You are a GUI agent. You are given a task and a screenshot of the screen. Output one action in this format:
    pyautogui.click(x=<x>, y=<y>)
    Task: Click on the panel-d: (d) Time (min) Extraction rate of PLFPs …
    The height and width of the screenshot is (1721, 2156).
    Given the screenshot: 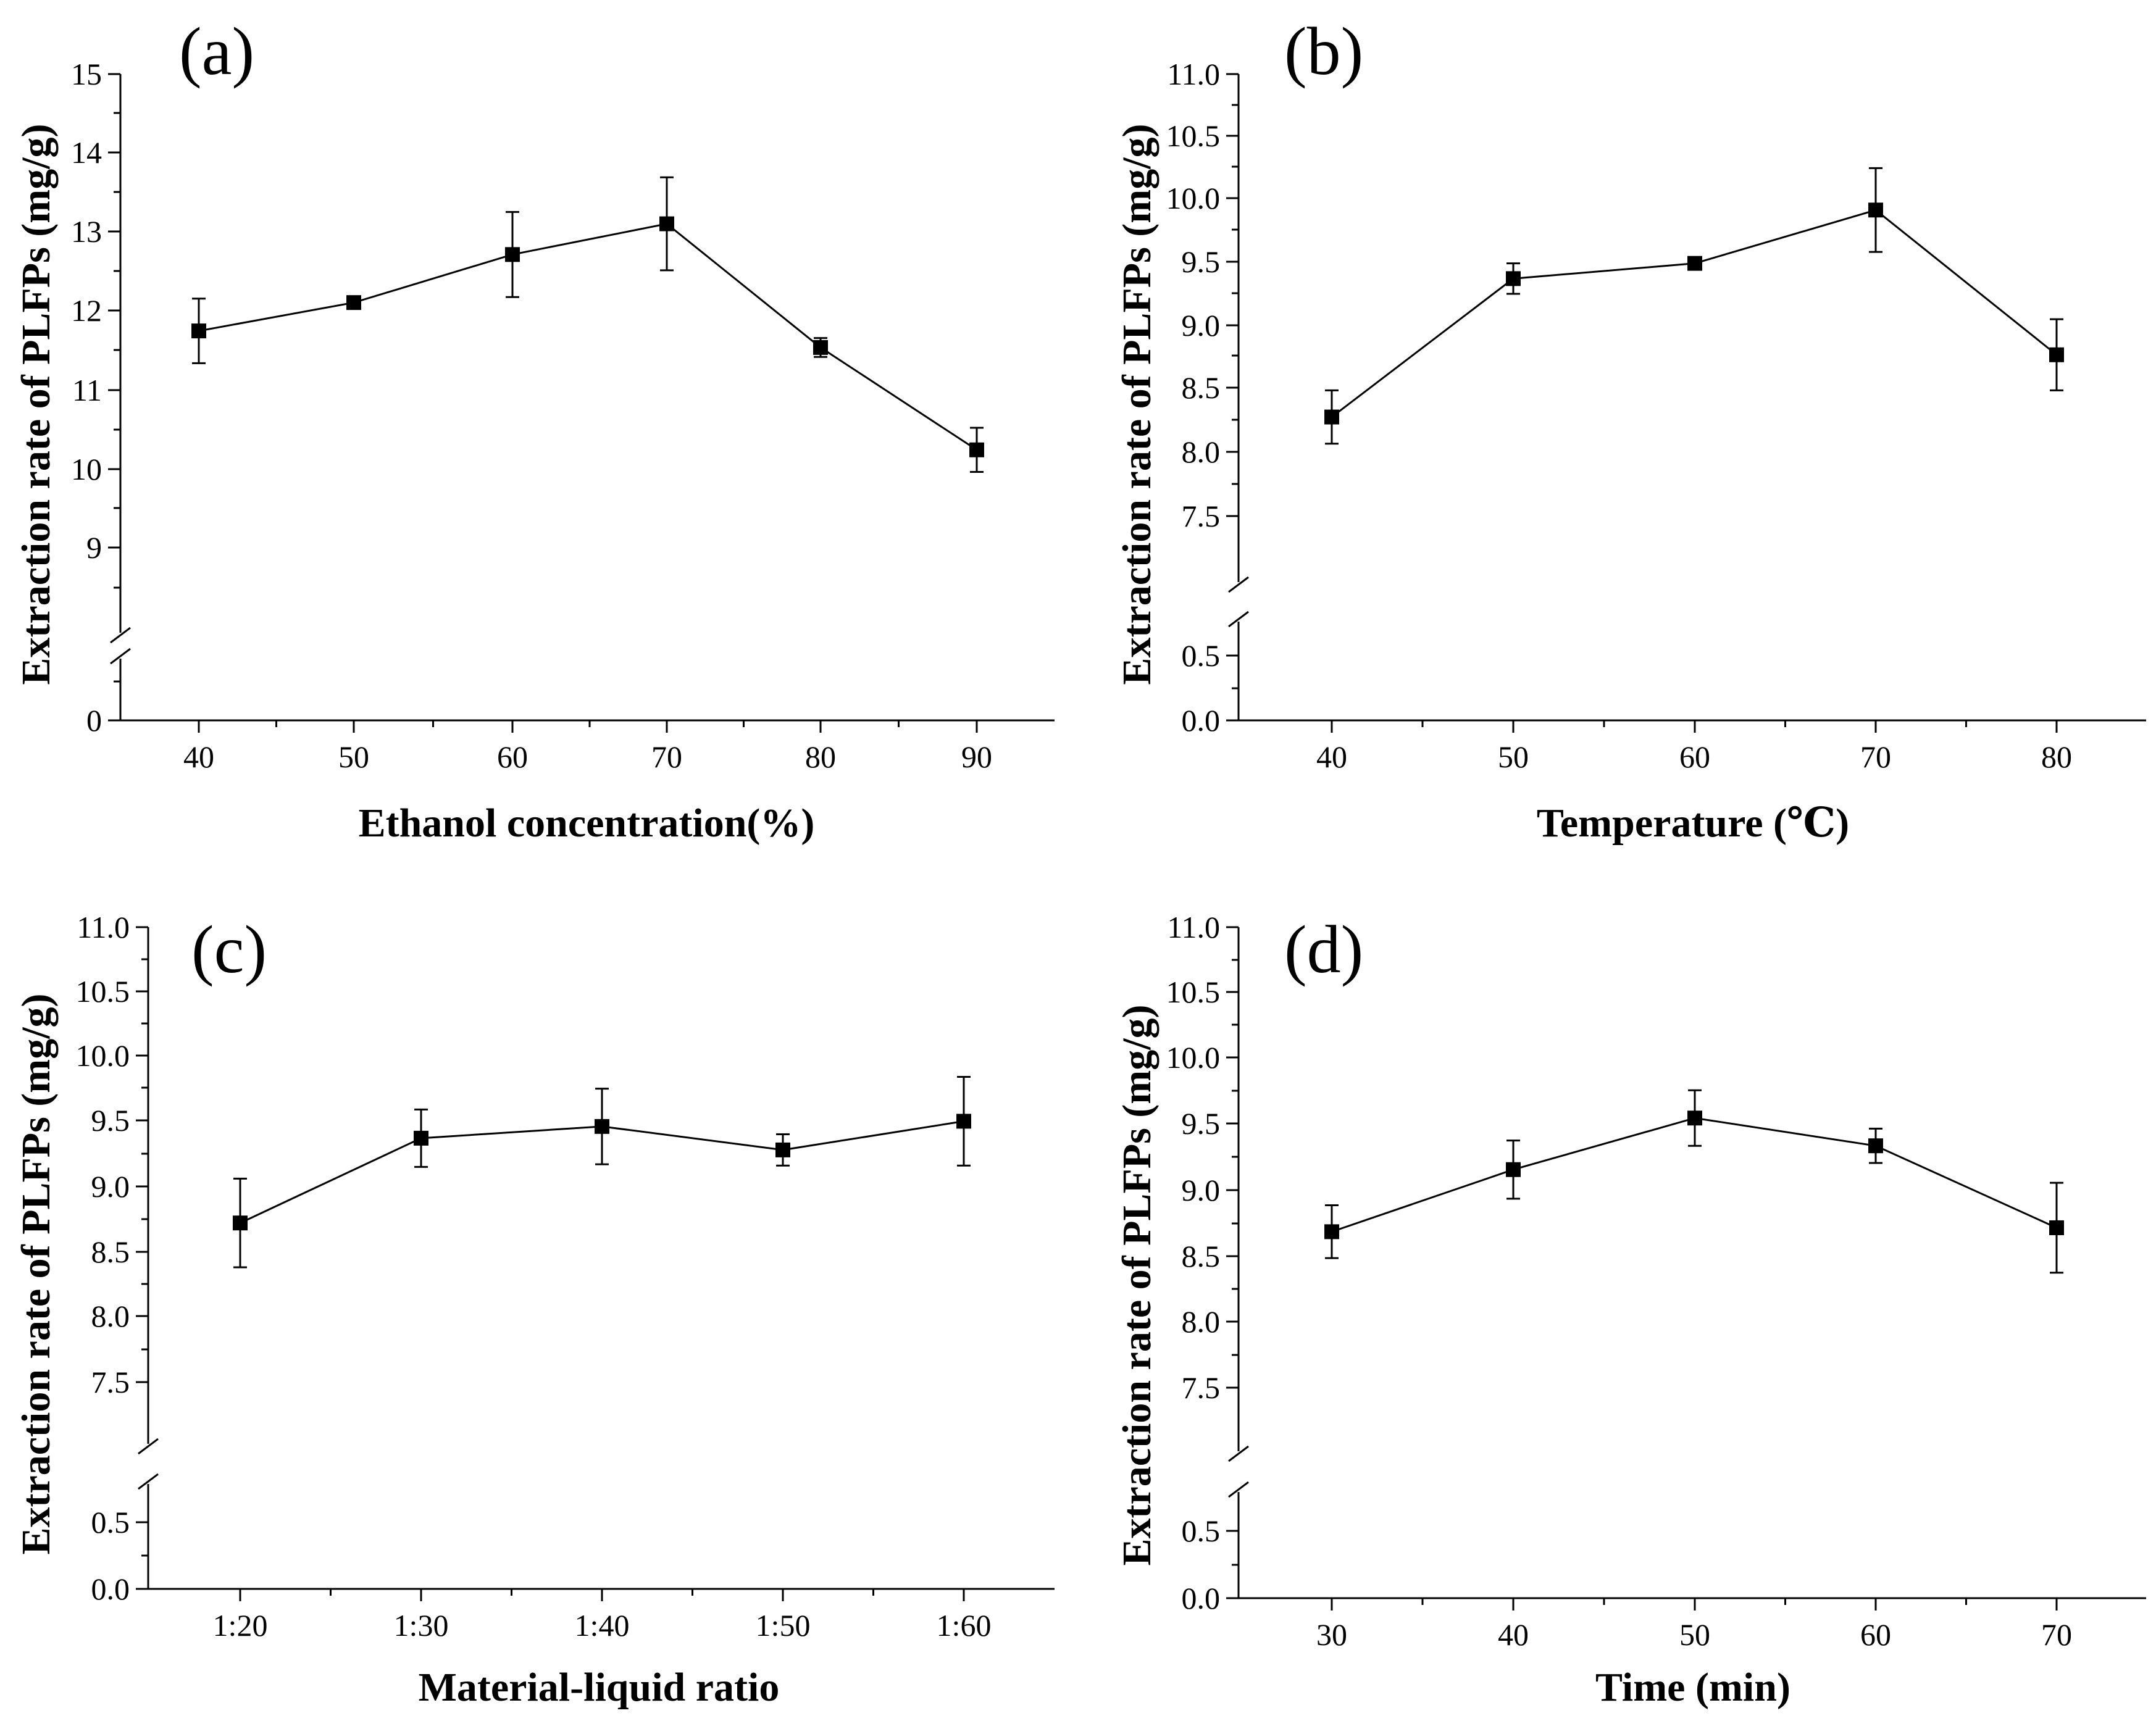 What is the action you would take?
    pyautogui.click(x=1452, y=1311)
    